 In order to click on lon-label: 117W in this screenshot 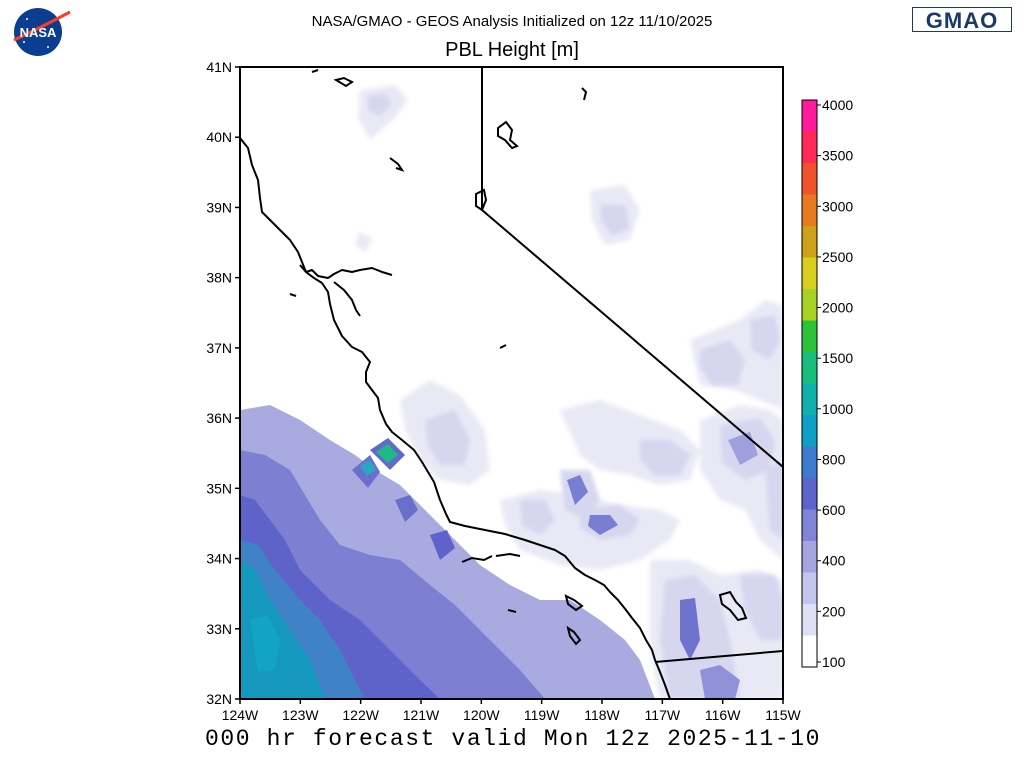, I will do `click(663, 715)`.